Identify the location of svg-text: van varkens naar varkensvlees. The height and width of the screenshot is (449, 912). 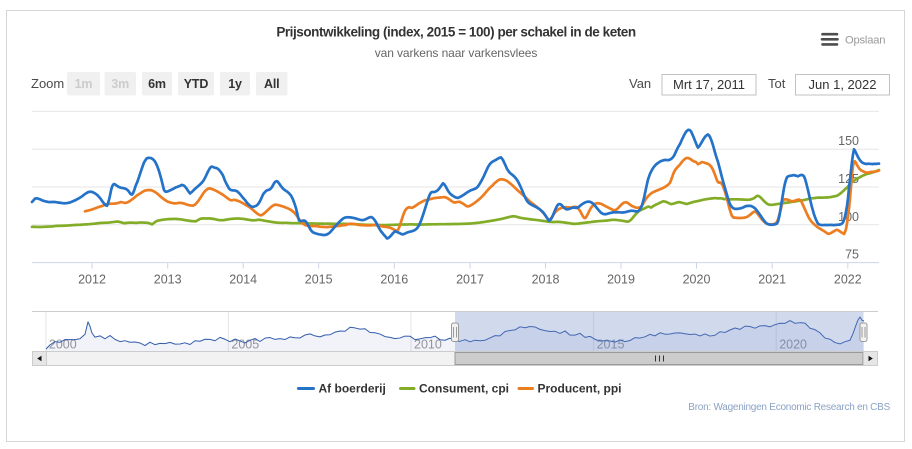
(456, 53).